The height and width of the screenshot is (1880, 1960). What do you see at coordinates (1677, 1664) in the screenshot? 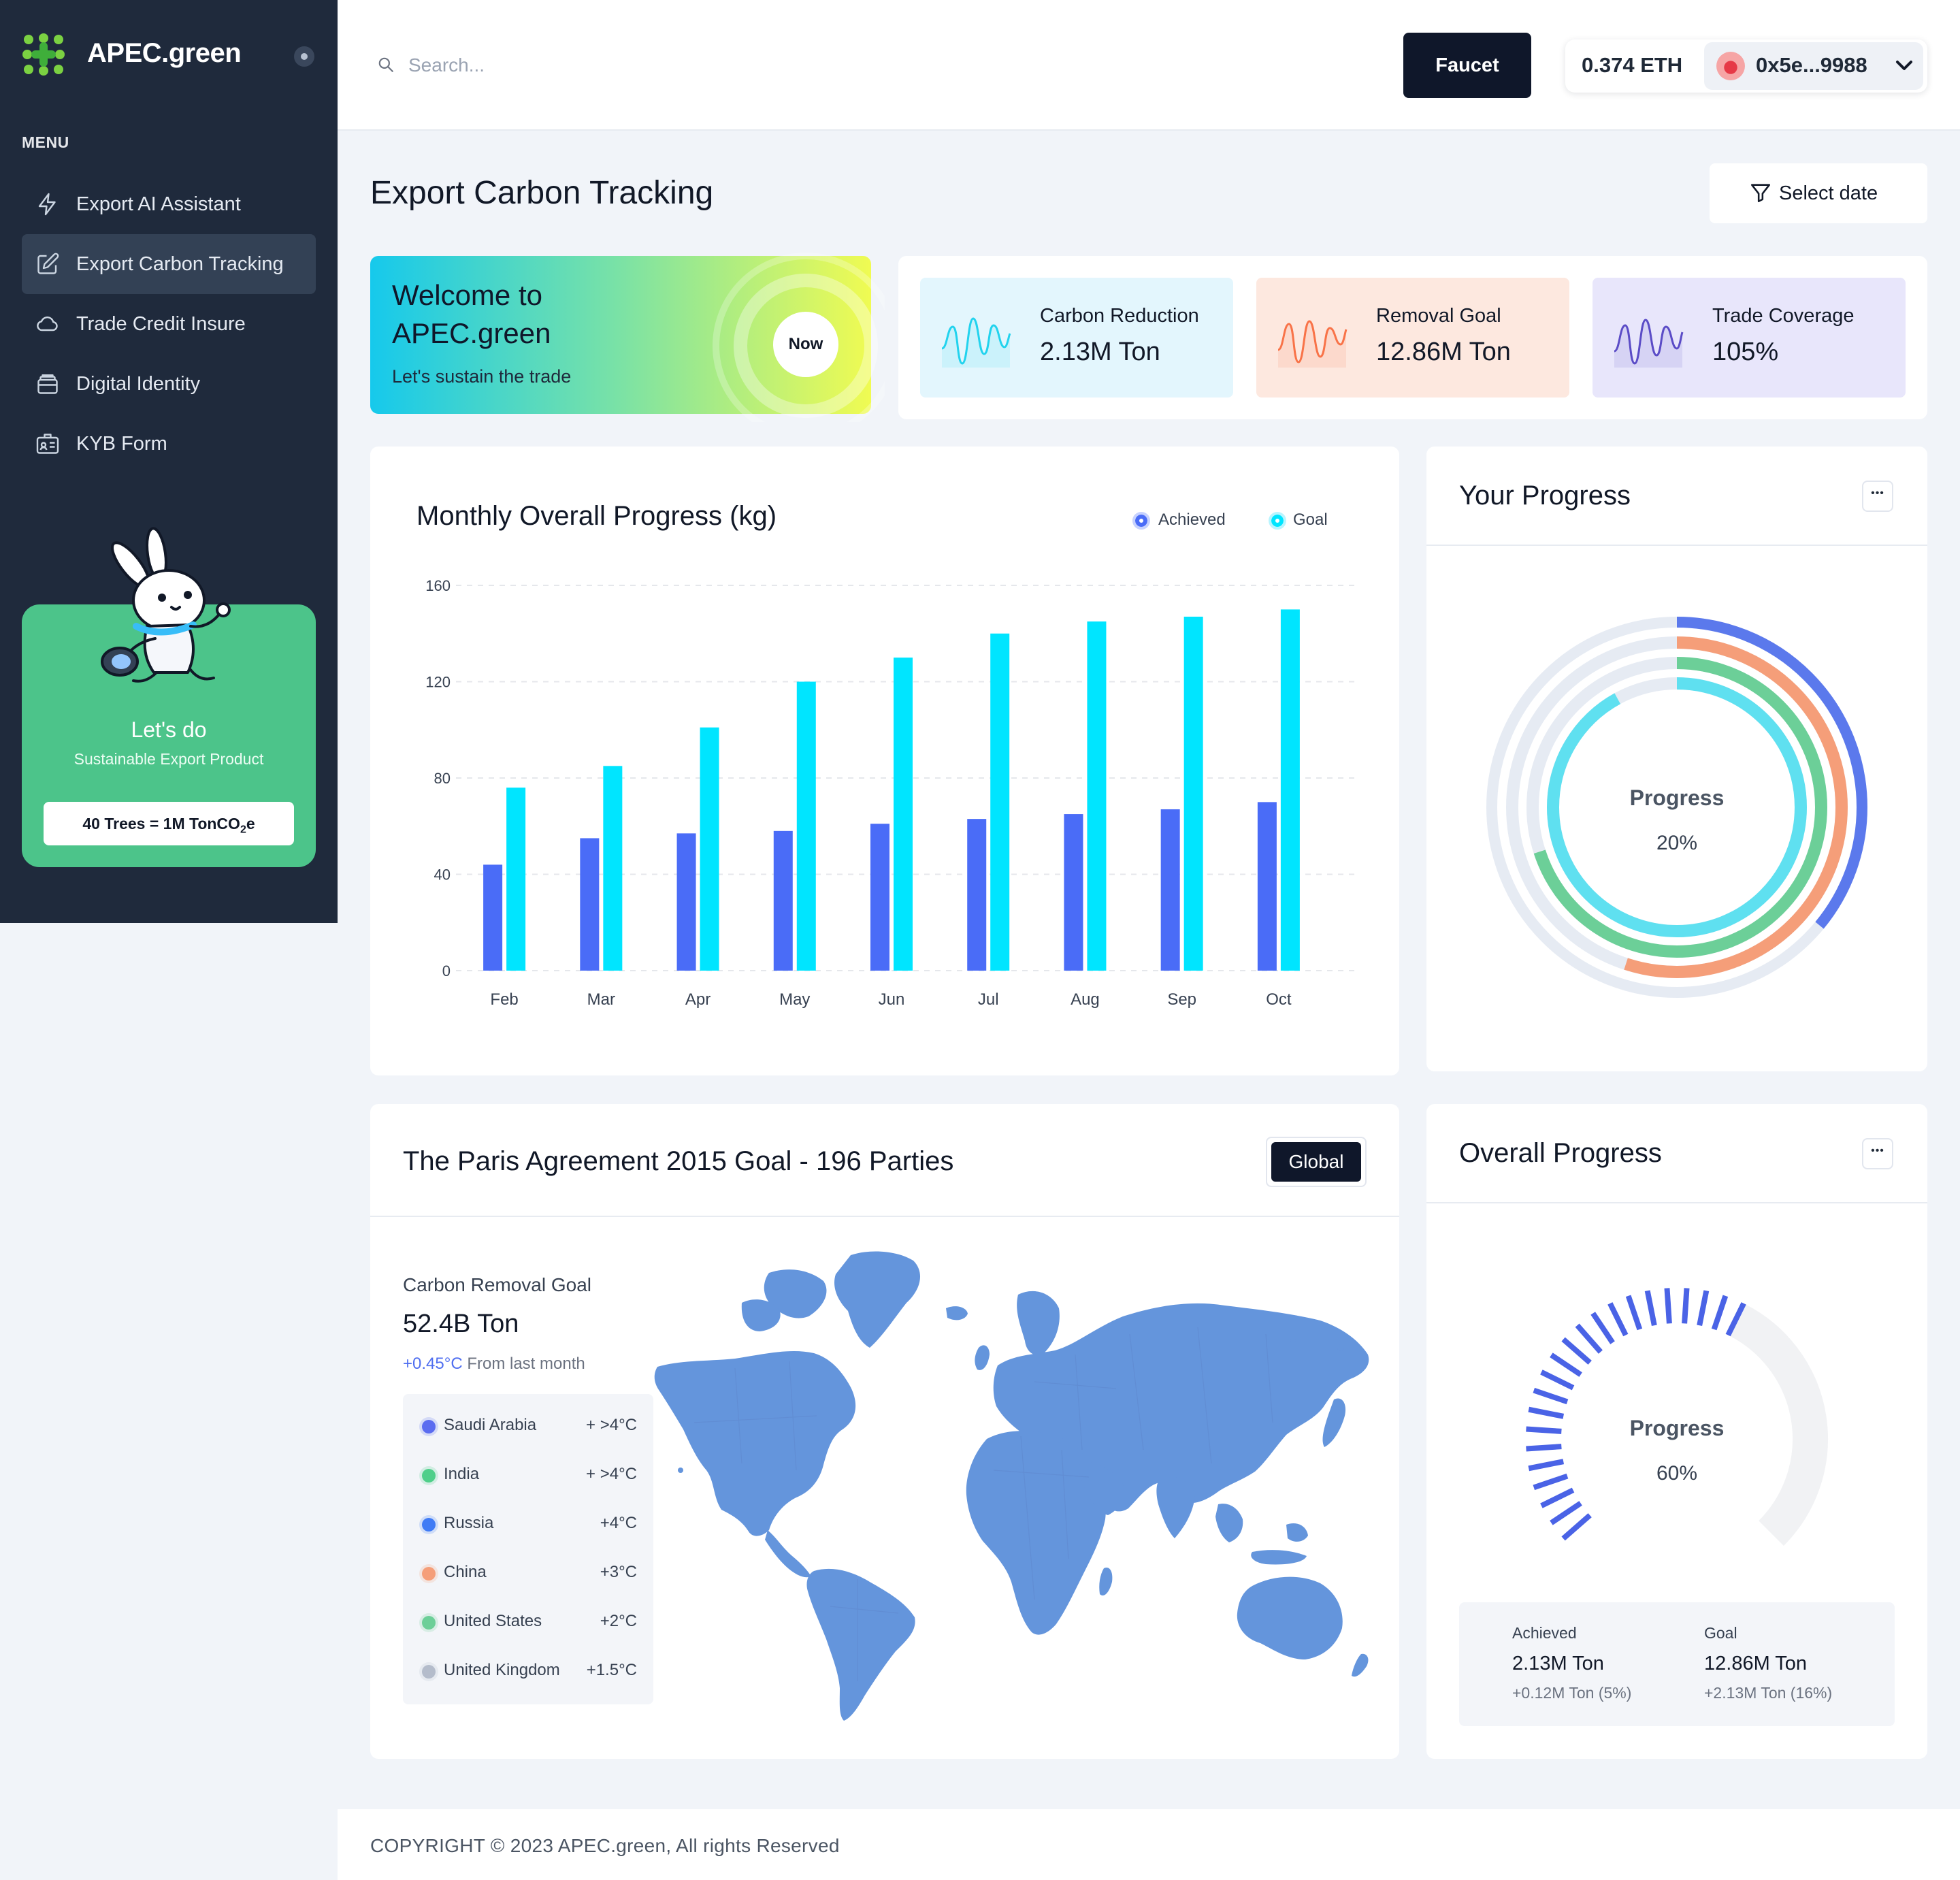
I see `overall-summary` at bounding box center [1677, 1664].